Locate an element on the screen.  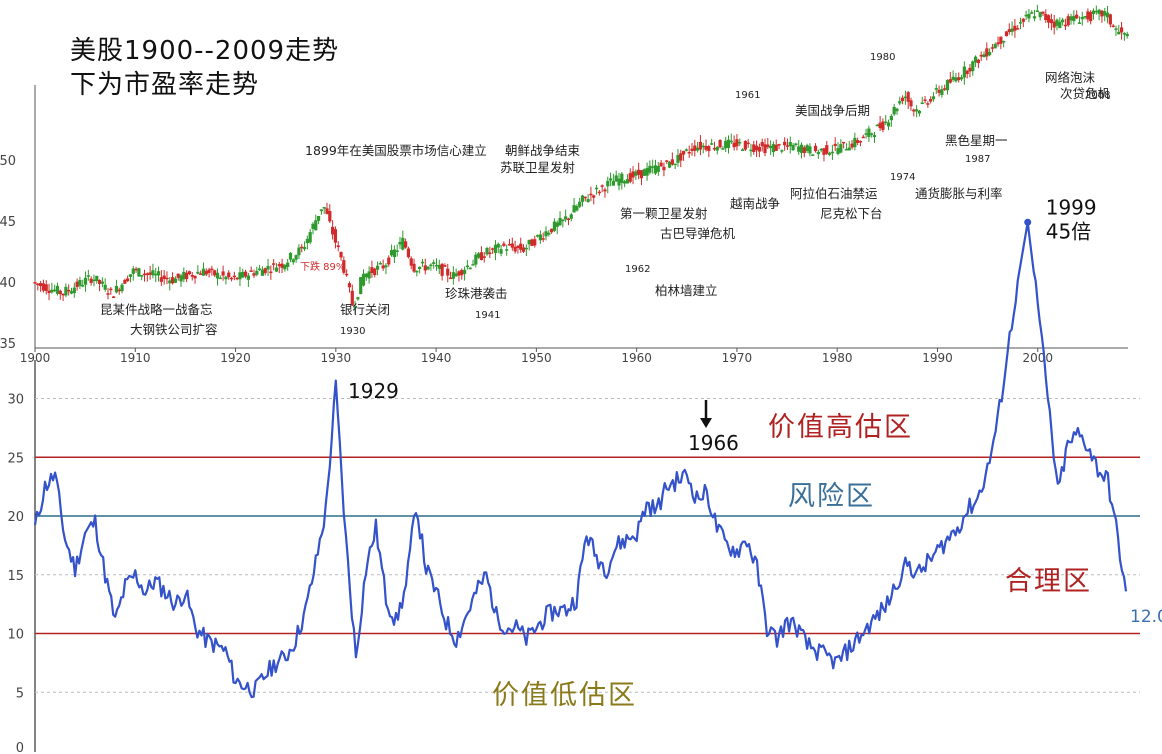
price-annotation: 尼克松下台 is located at coordinates (851, 213).